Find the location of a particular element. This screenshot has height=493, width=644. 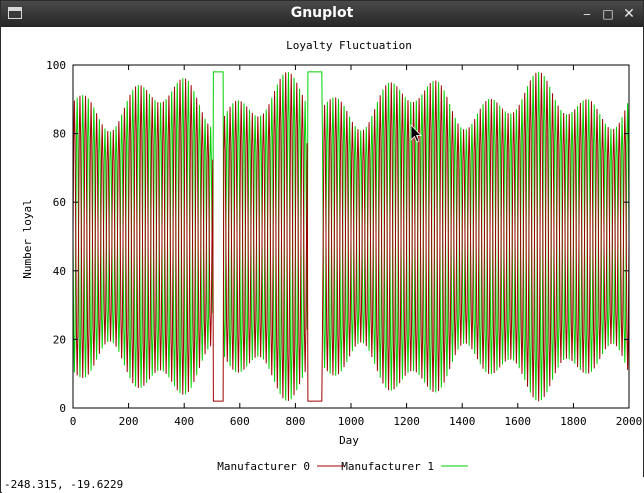

x-tick-label: 200 is located at coordinates (129, 421).